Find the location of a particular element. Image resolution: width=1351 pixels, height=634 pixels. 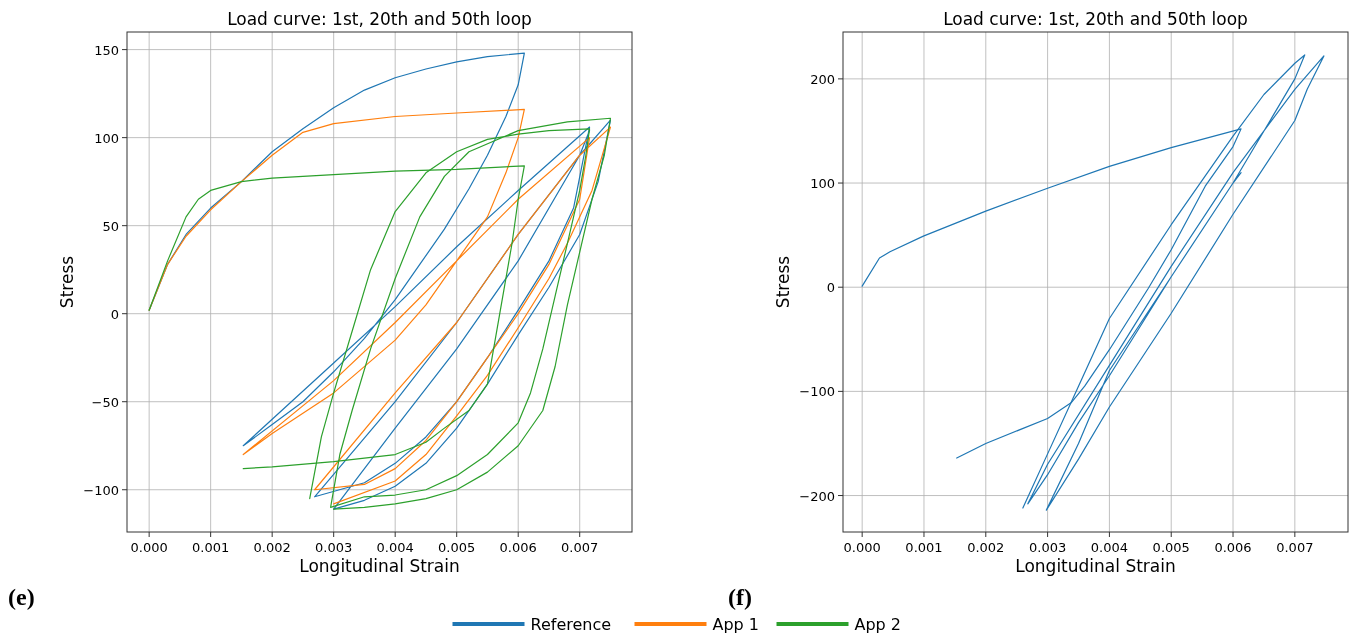

y-tick-label: −200 is located at coordinates (817, 496).